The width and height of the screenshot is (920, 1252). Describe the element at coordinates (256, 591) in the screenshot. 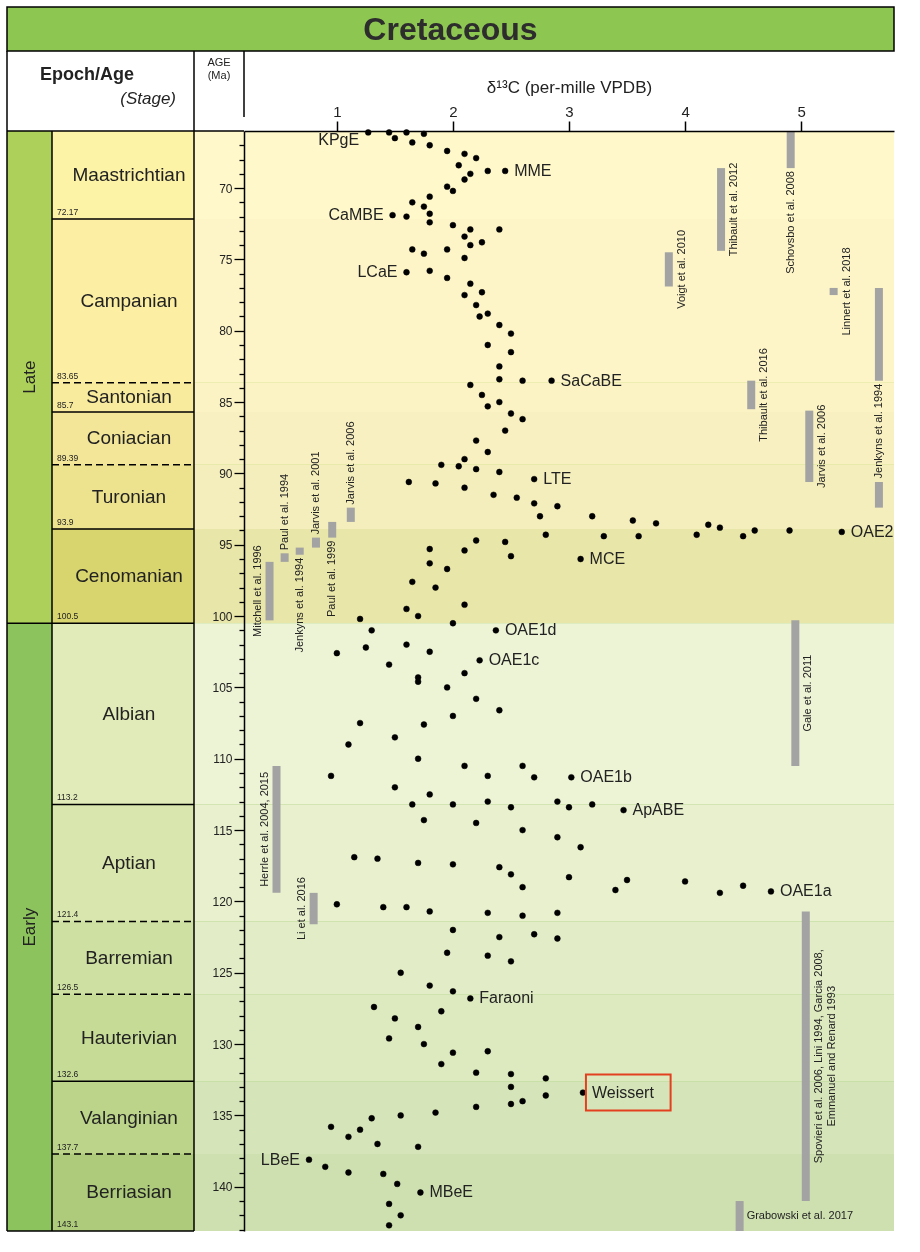

I see `text: Mitchell et al. 1996` at that location.